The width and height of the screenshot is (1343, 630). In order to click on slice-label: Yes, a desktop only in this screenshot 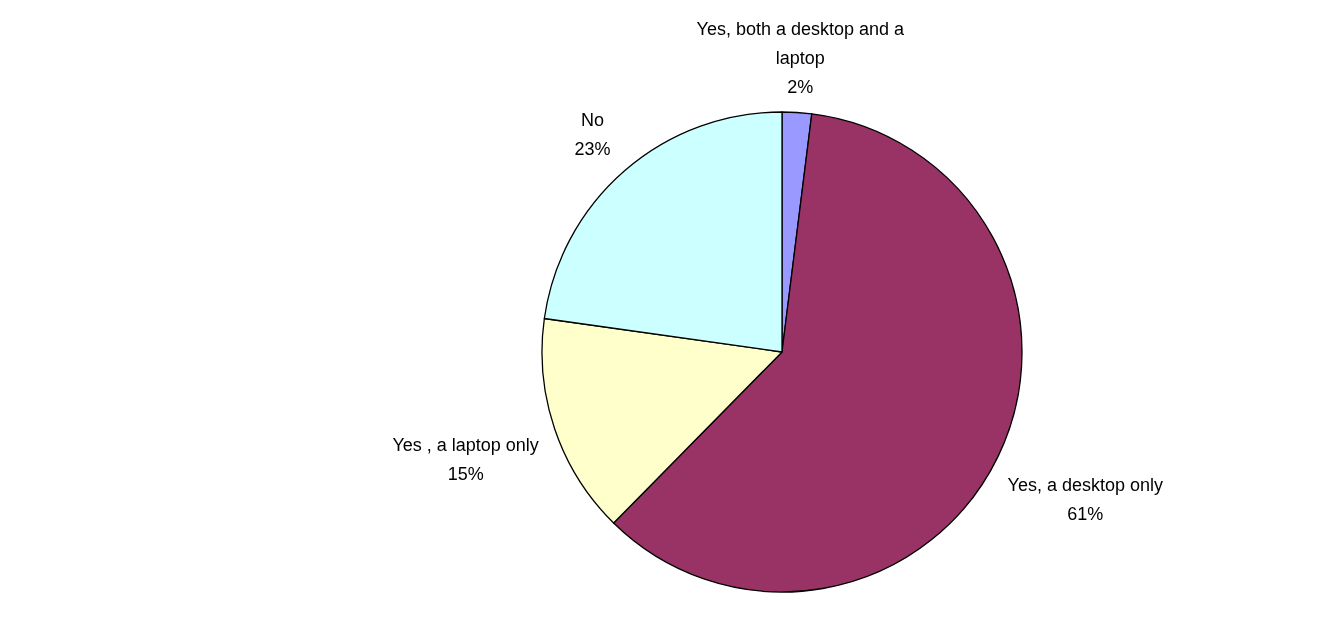, I will do `click(1085, 484)`.